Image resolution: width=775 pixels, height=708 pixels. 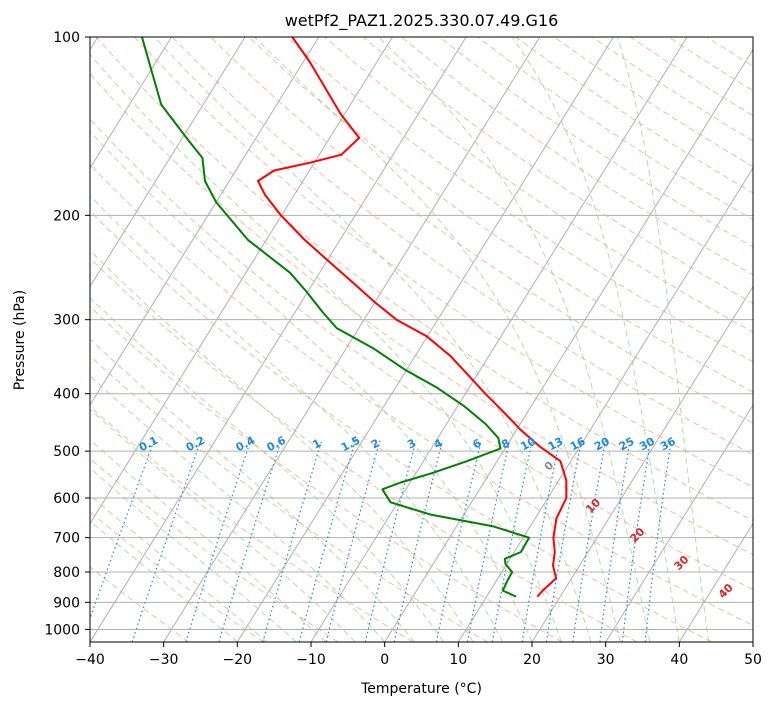 What do you see at coordinates (311, 660) in the screenshot?
I see `x-tick-label: −10` at bounding box center [311, 660].